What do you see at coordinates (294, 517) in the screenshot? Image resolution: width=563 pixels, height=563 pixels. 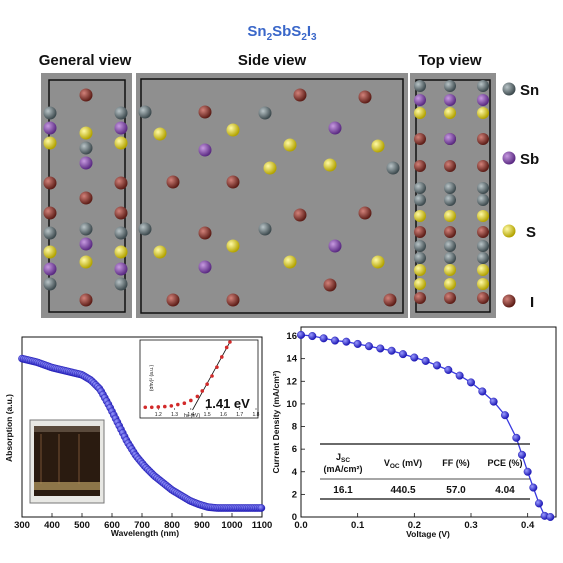 I see `jv-y-tick-label: 0` at bounding box center [294, 517].